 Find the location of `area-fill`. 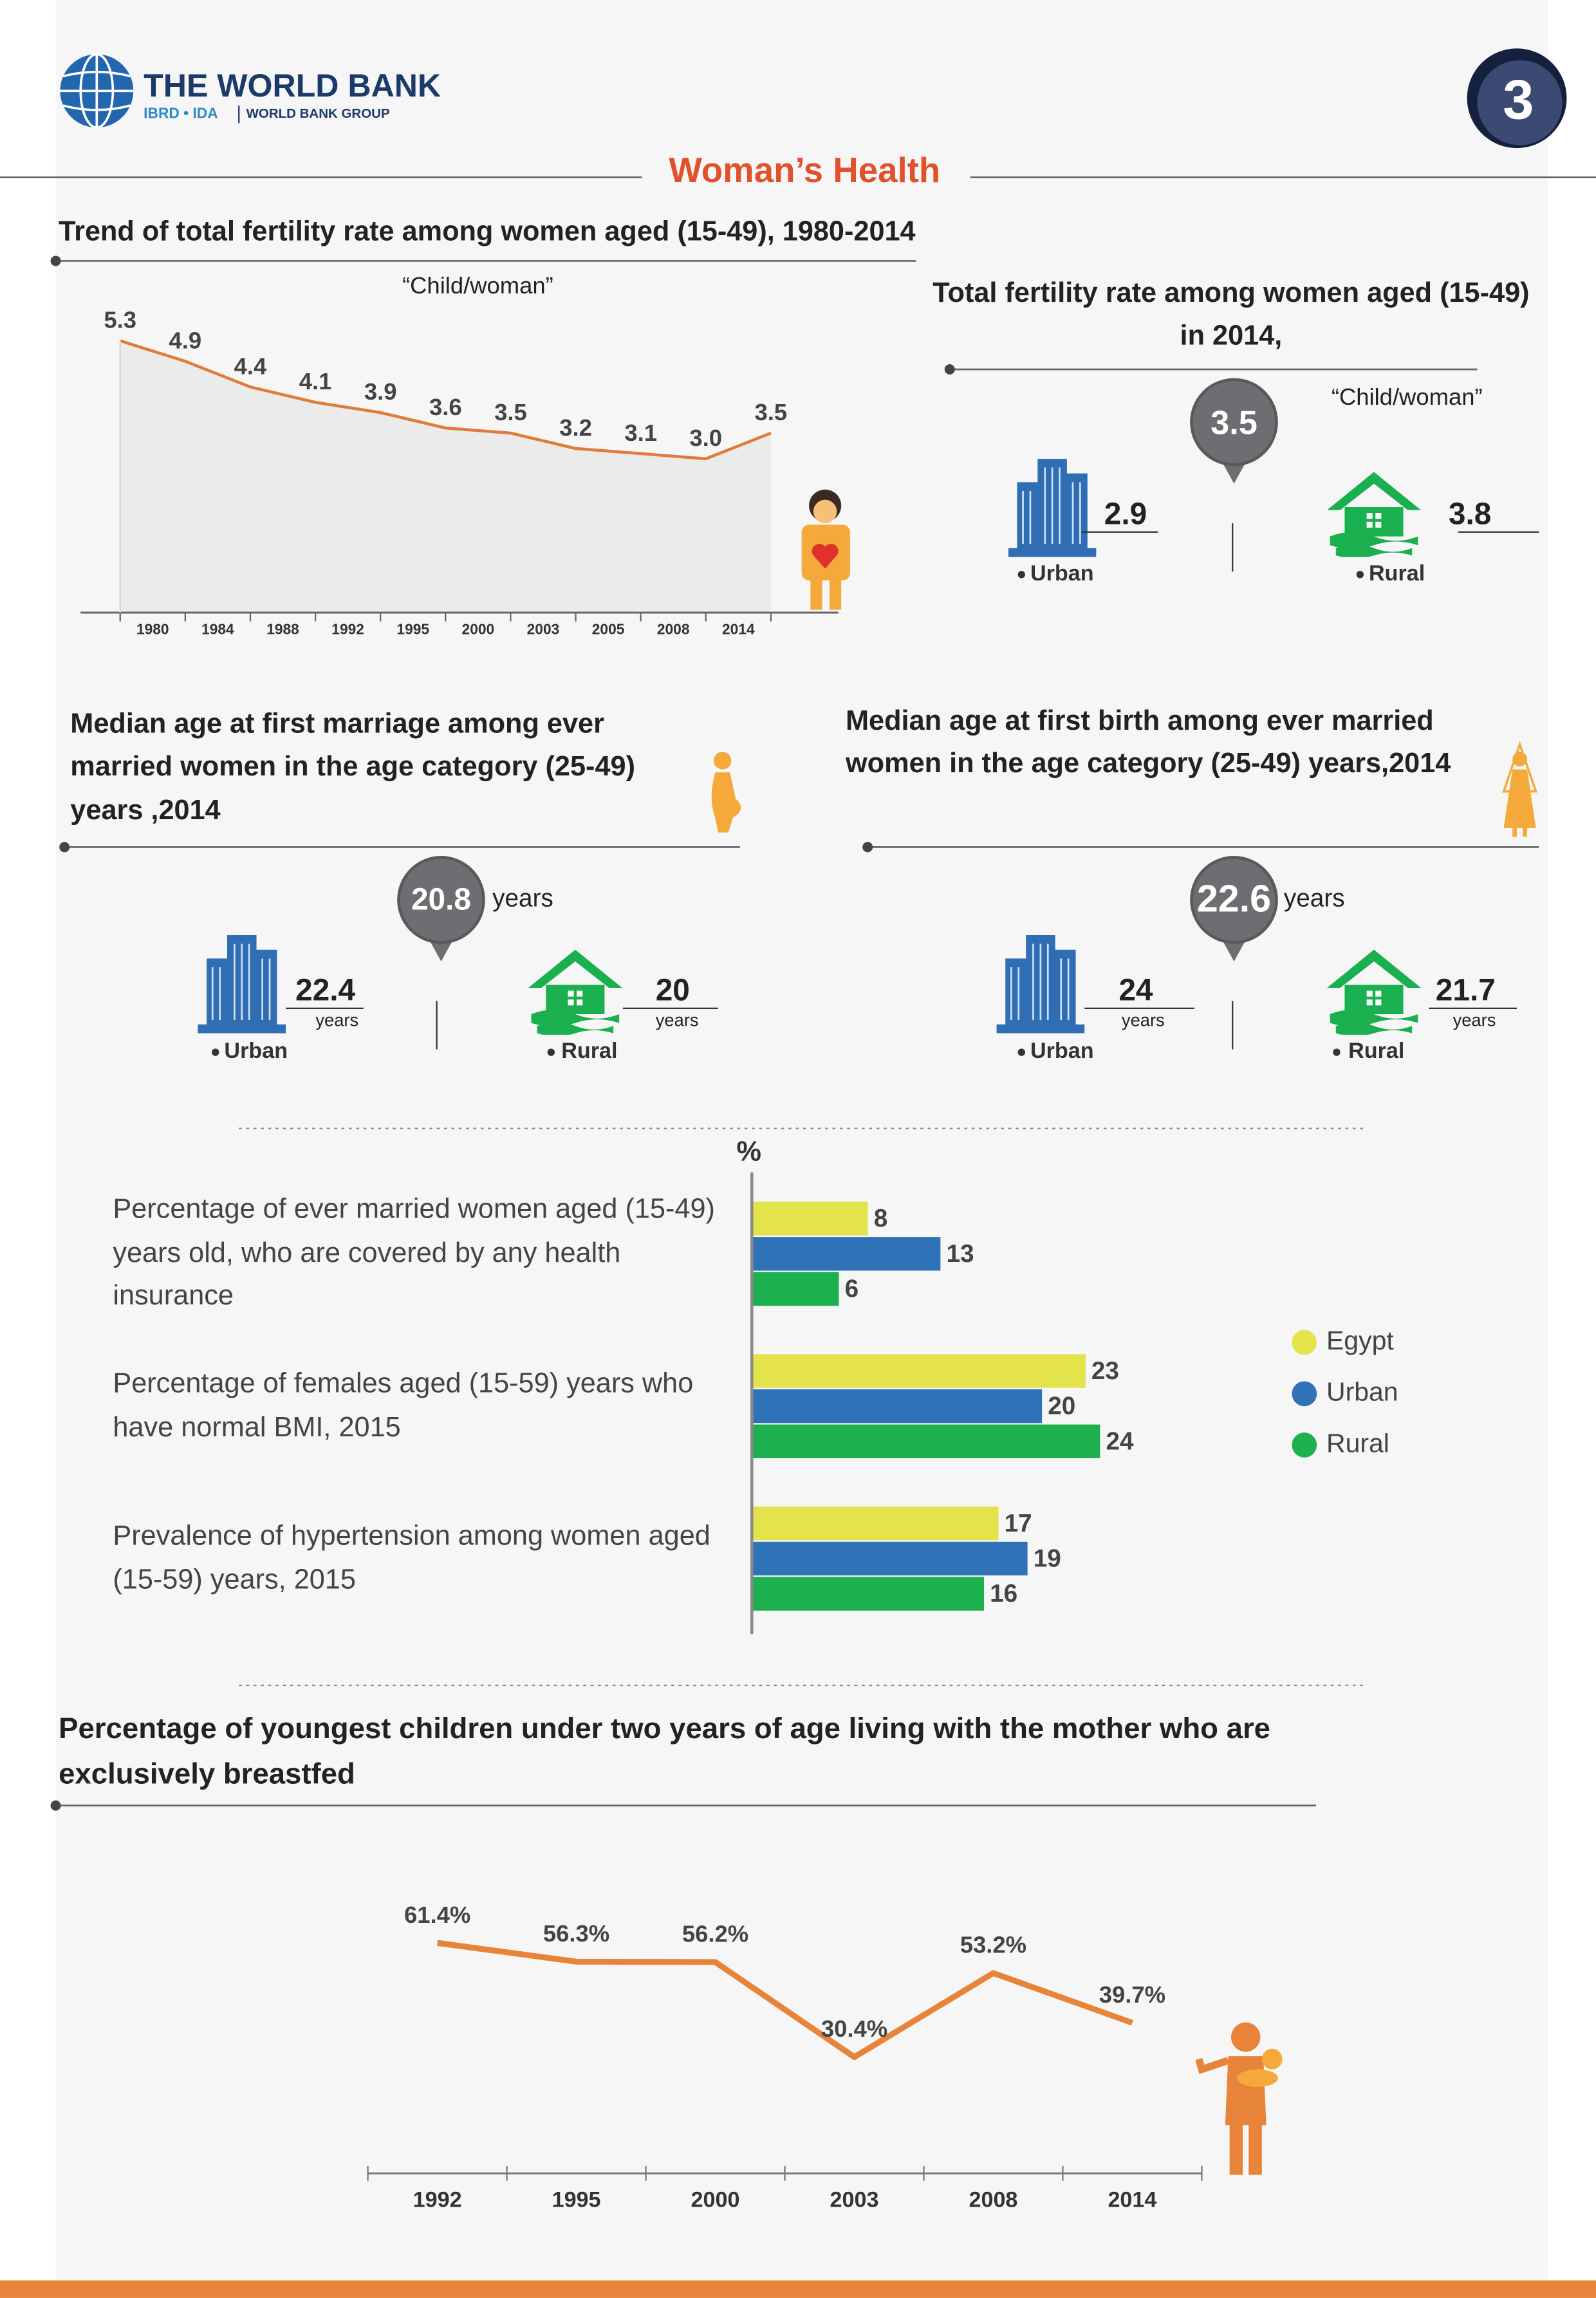

area-fill is located at coordinates (445, 476).